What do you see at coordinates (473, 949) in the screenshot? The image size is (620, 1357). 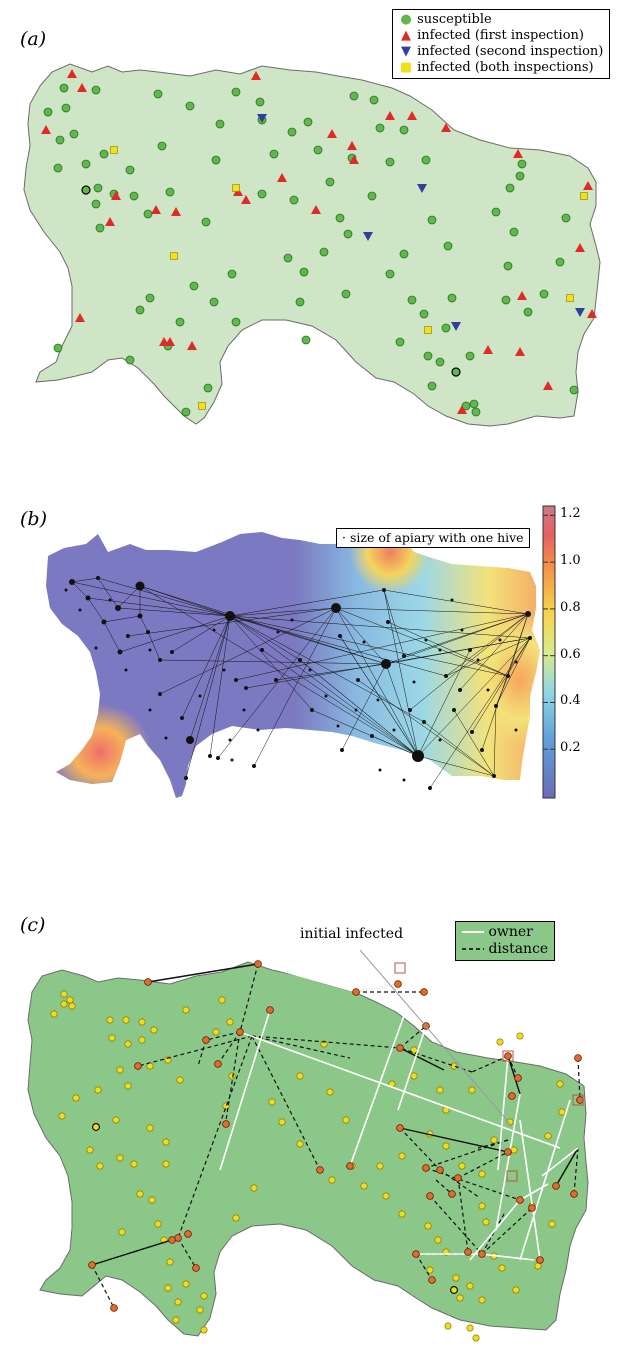 I see `dashed-line-icon` at bounding box center [473, 949].